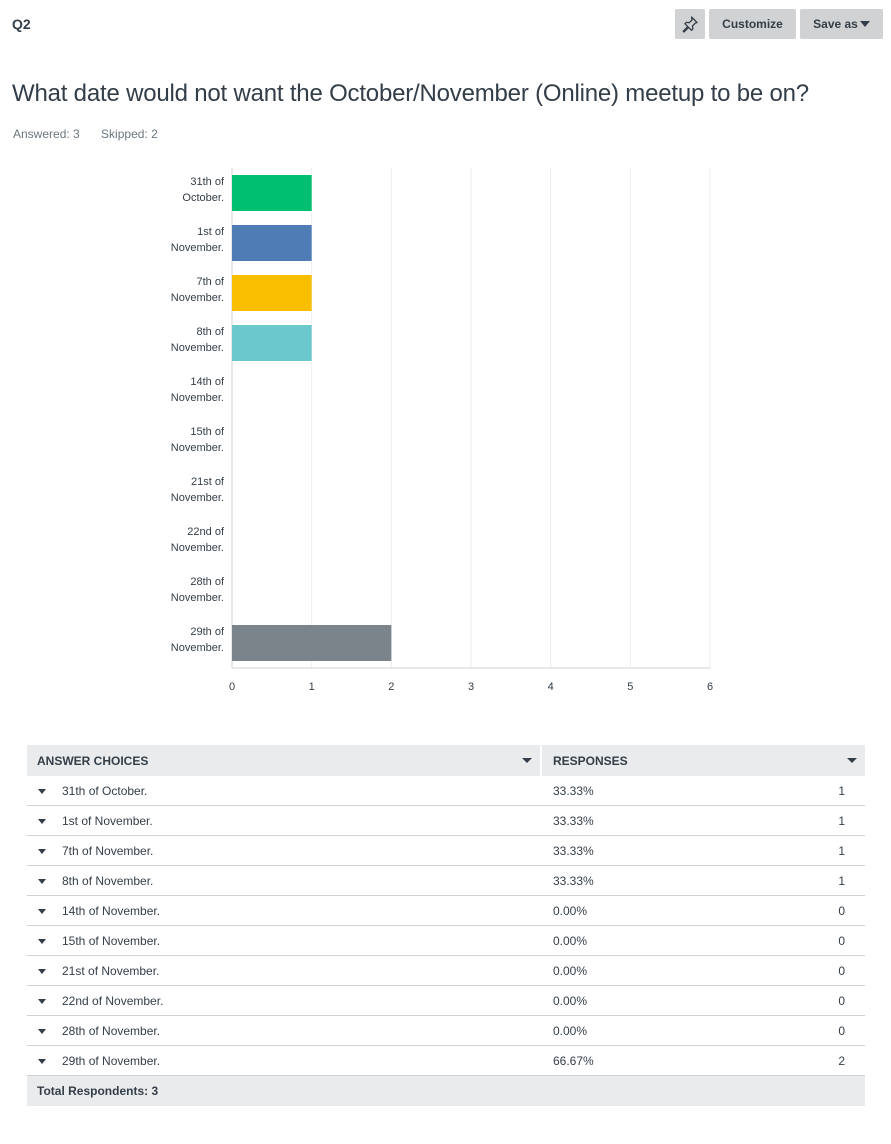  What do you see at coordinates (446, 851) in the screenshot?
I see `table-row: 7th of November. 33.33% 1` at bounding box center [446, 851].